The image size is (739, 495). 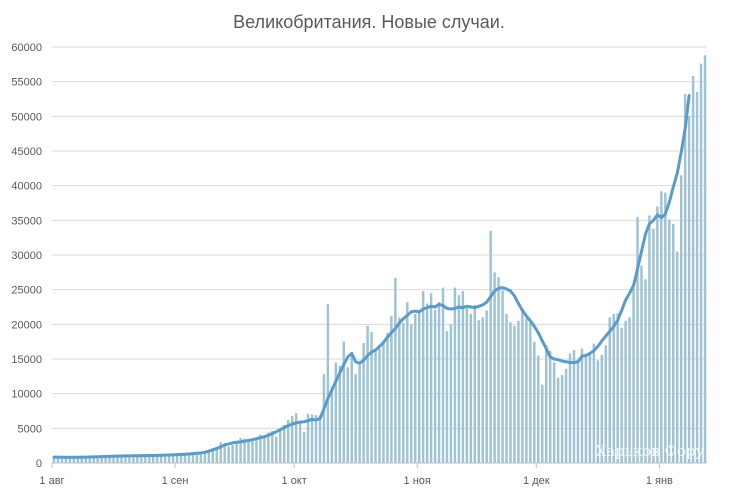 I want to click on y-tick-label: 0, so click(x=39, y=464).